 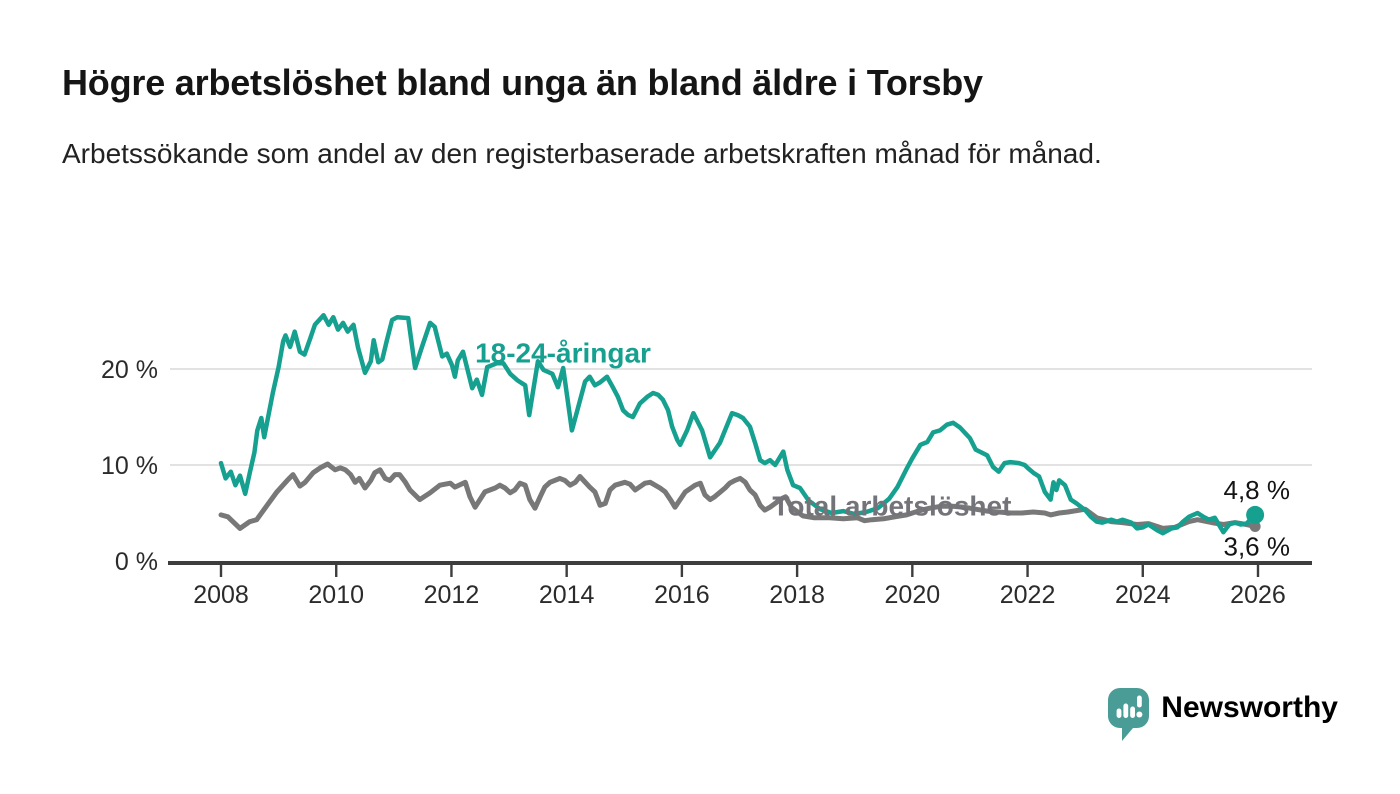 I want to click on x-tick-label: 2020, so click(x=913, y=595).